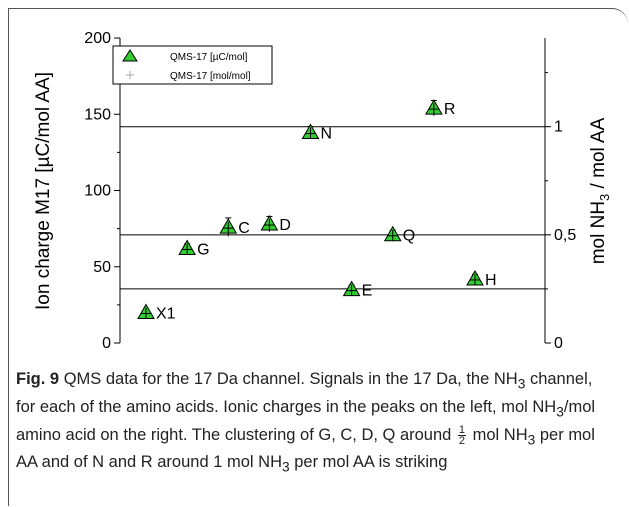 The height and width of the screenshot is (507, 629). Describe the element at coordinates (43, 191) in the screenshot. I see `y-axis-left-title: Ion charge M17 [µC/mol AA]` at that location.